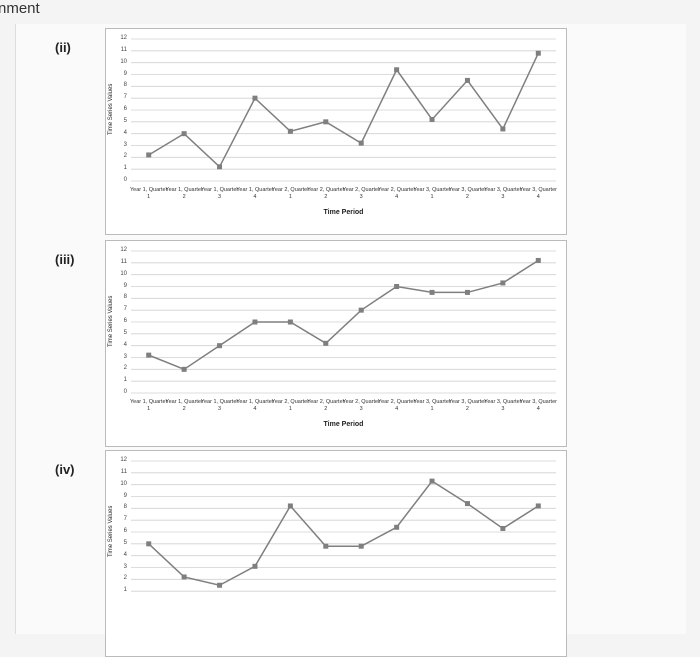 The image size is (700, 657). What do you see at coordinates (184, 193) in the screenshot?
I see `x-tick-label: Year 1, Quarter 2` at bounding box center [184, 193].